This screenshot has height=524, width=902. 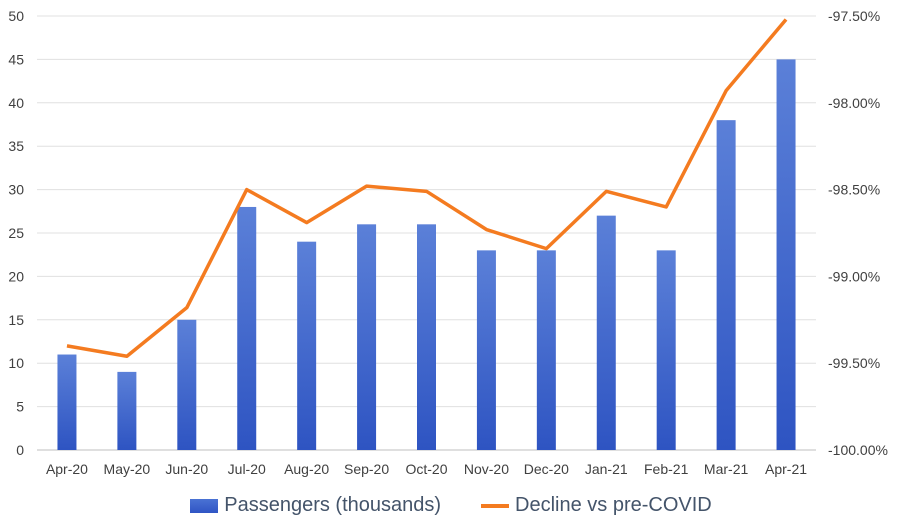 I want to click on right-tick-label: -97.50%, so click(x=854, y=16).